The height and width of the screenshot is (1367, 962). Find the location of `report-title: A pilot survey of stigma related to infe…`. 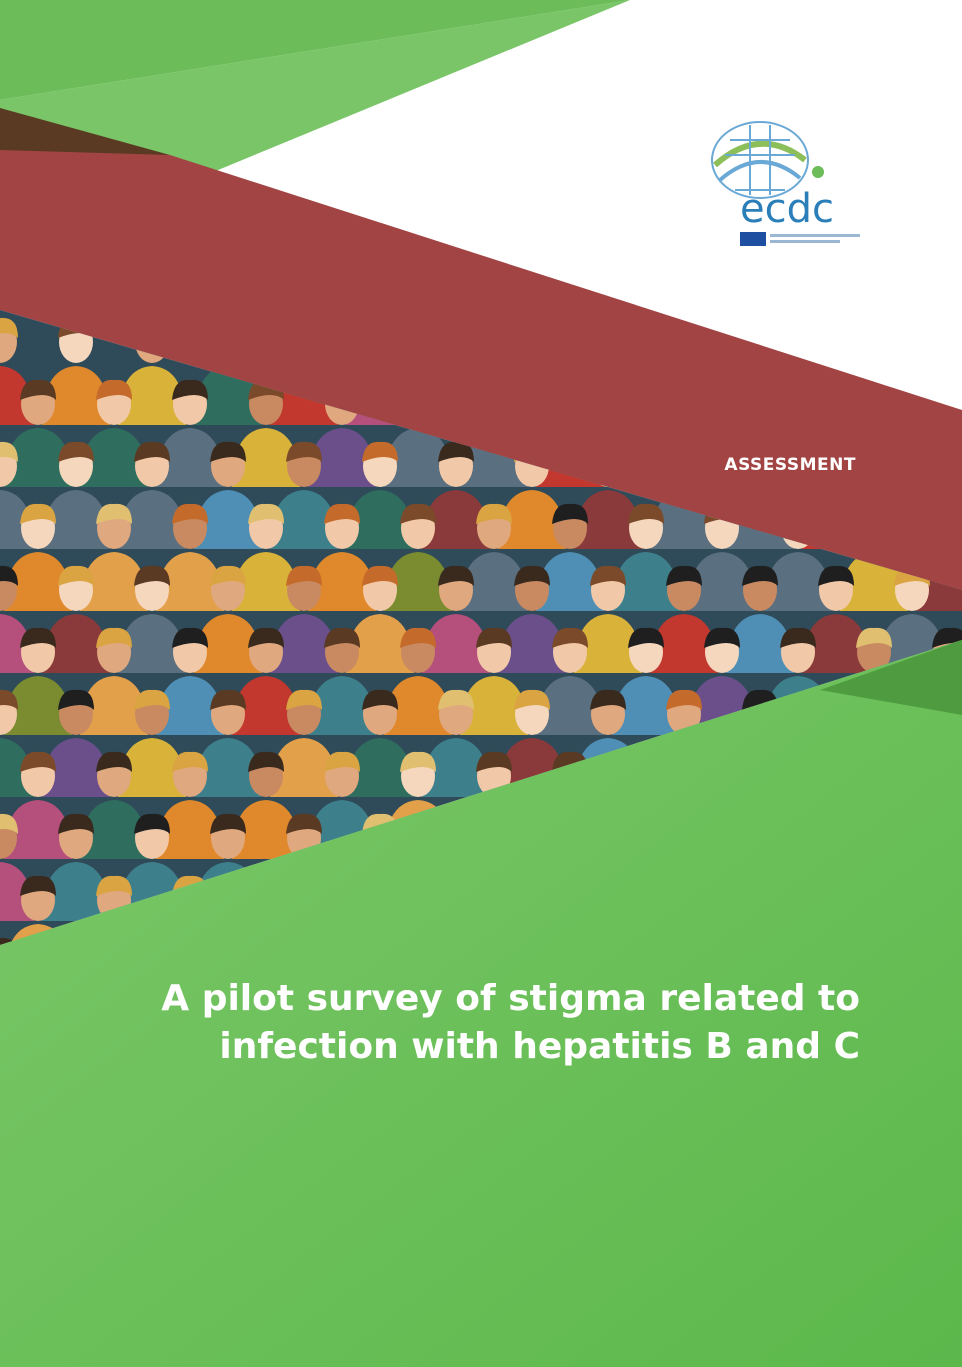

report-title: A pilot survey of stigma related to infe… is located at coordinates (490, 1023).